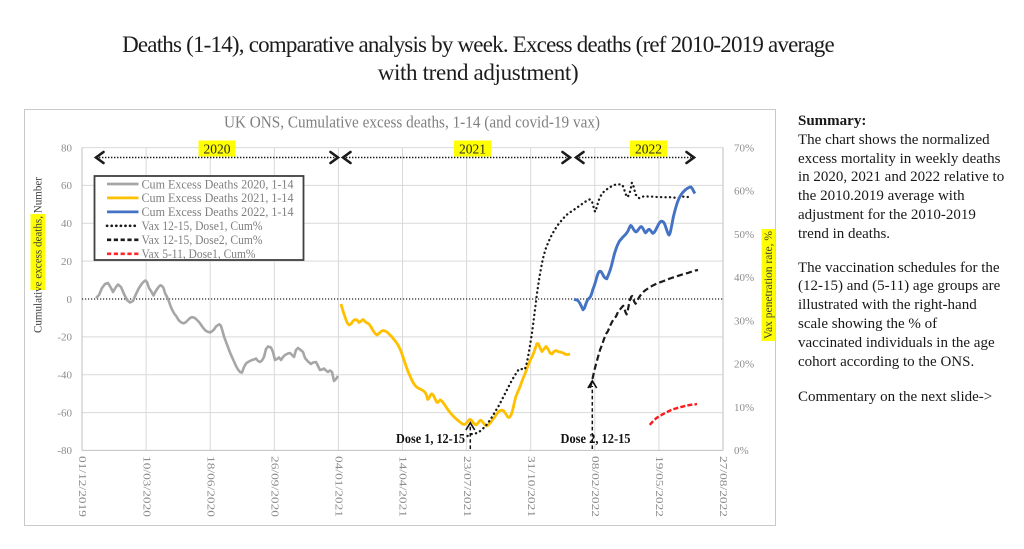 This screenshot has height=549, width=1024. What do you see at coordinates (146, 487) in the screenshot?
I see `svg-text: 10/03/2020` at bounding box center [146, 487].